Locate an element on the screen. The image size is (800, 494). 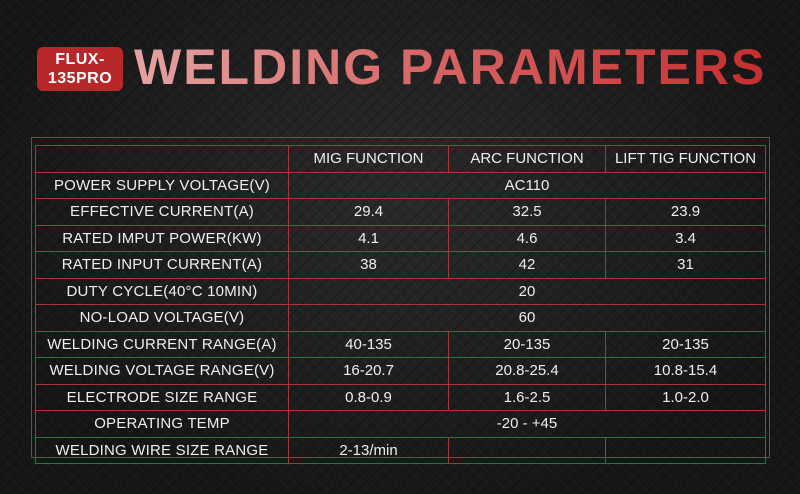
lift-tig-value: 20-135 is located at coordinates (685, 344).